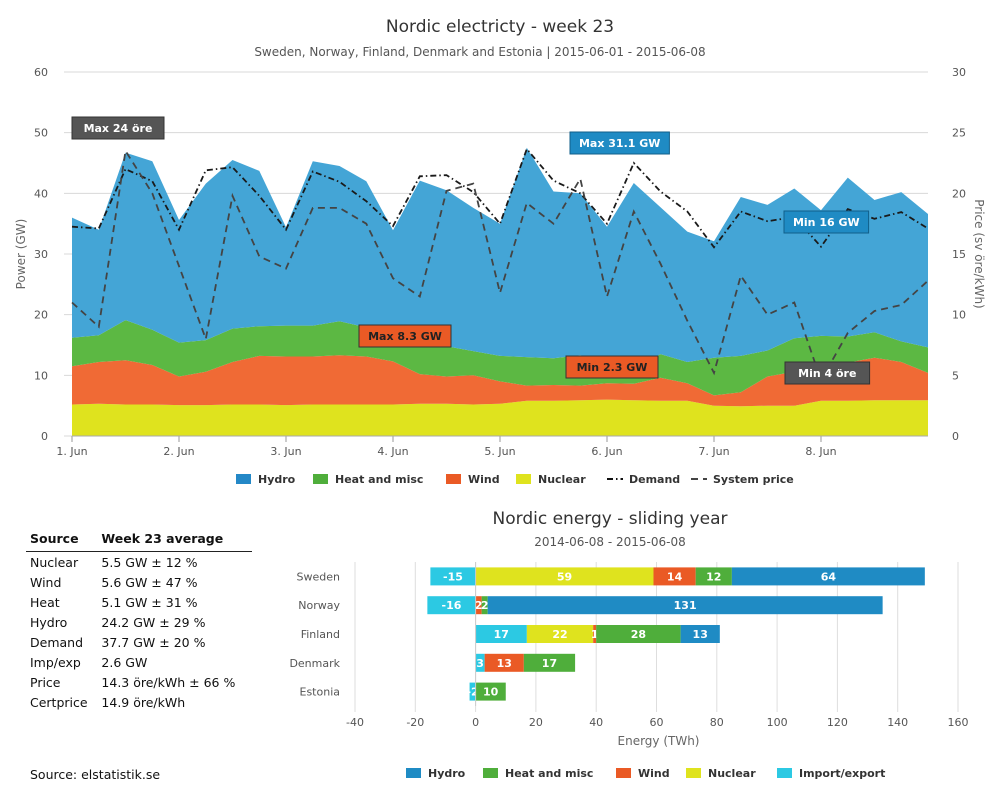 The width and height of the screenshot is (1000, 800). What do you see at coordinates (41, 72) in the screenshot?
I see `y-tick-label: 60` at bounding box center [41, 72].